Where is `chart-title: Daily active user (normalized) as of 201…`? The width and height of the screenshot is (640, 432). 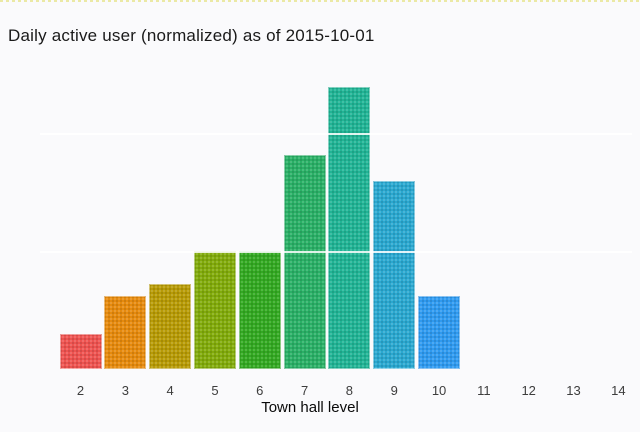
chart-title: Daily active user (normalized) as of 201… is located at coordinates (191, 35).